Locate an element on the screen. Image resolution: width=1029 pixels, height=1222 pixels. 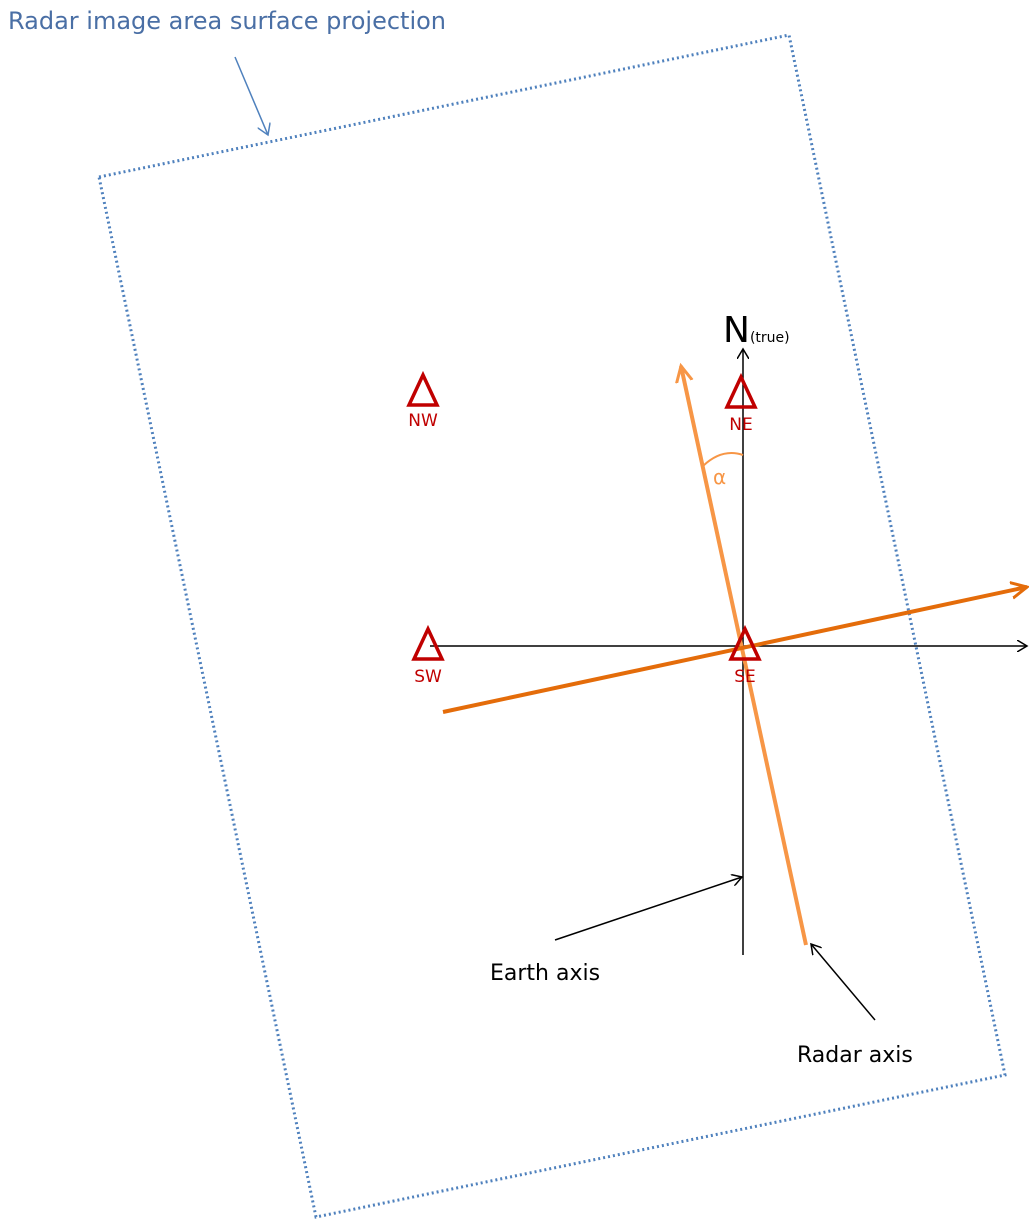
radar-axis-label: Radar axis is located at coordinates (855, 1055).